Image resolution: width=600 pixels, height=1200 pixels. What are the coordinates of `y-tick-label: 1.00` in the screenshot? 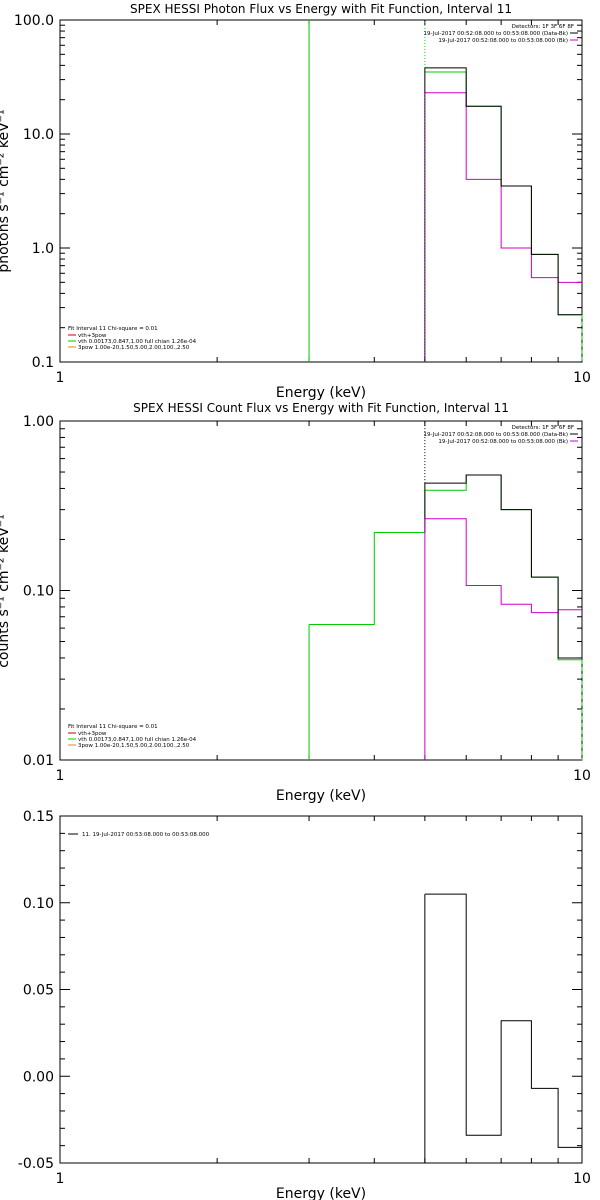 It's located at (38, 422).